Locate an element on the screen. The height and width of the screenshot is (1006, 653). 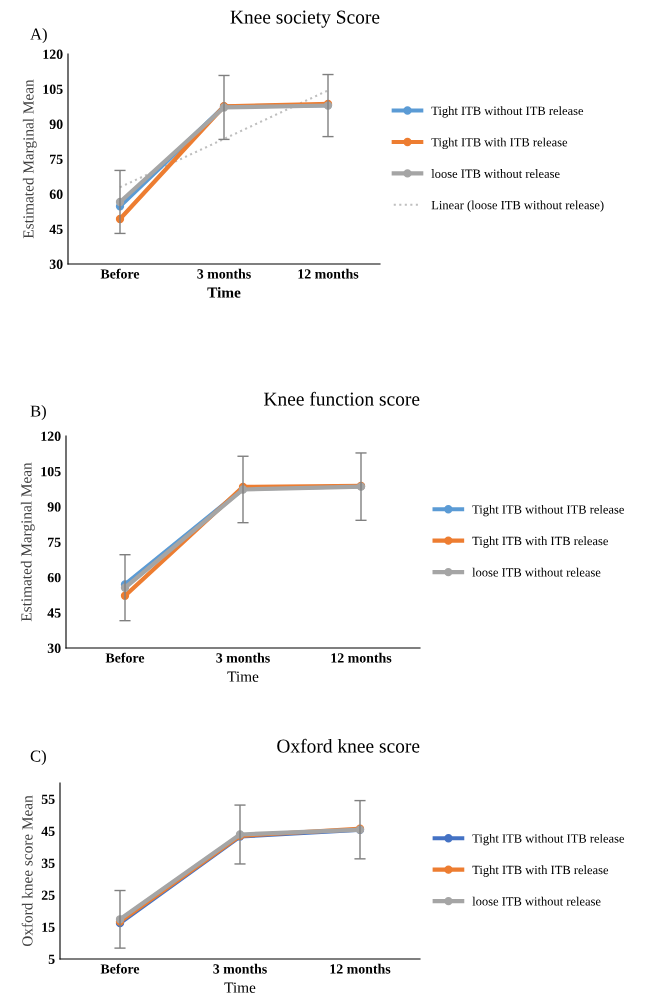
y-axis-title: Oxford knee score Mean is located at coordinates (27, 871).